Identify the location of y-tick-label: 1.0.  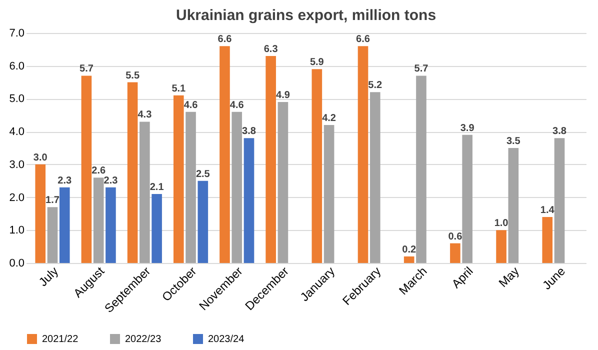
(16, 230).